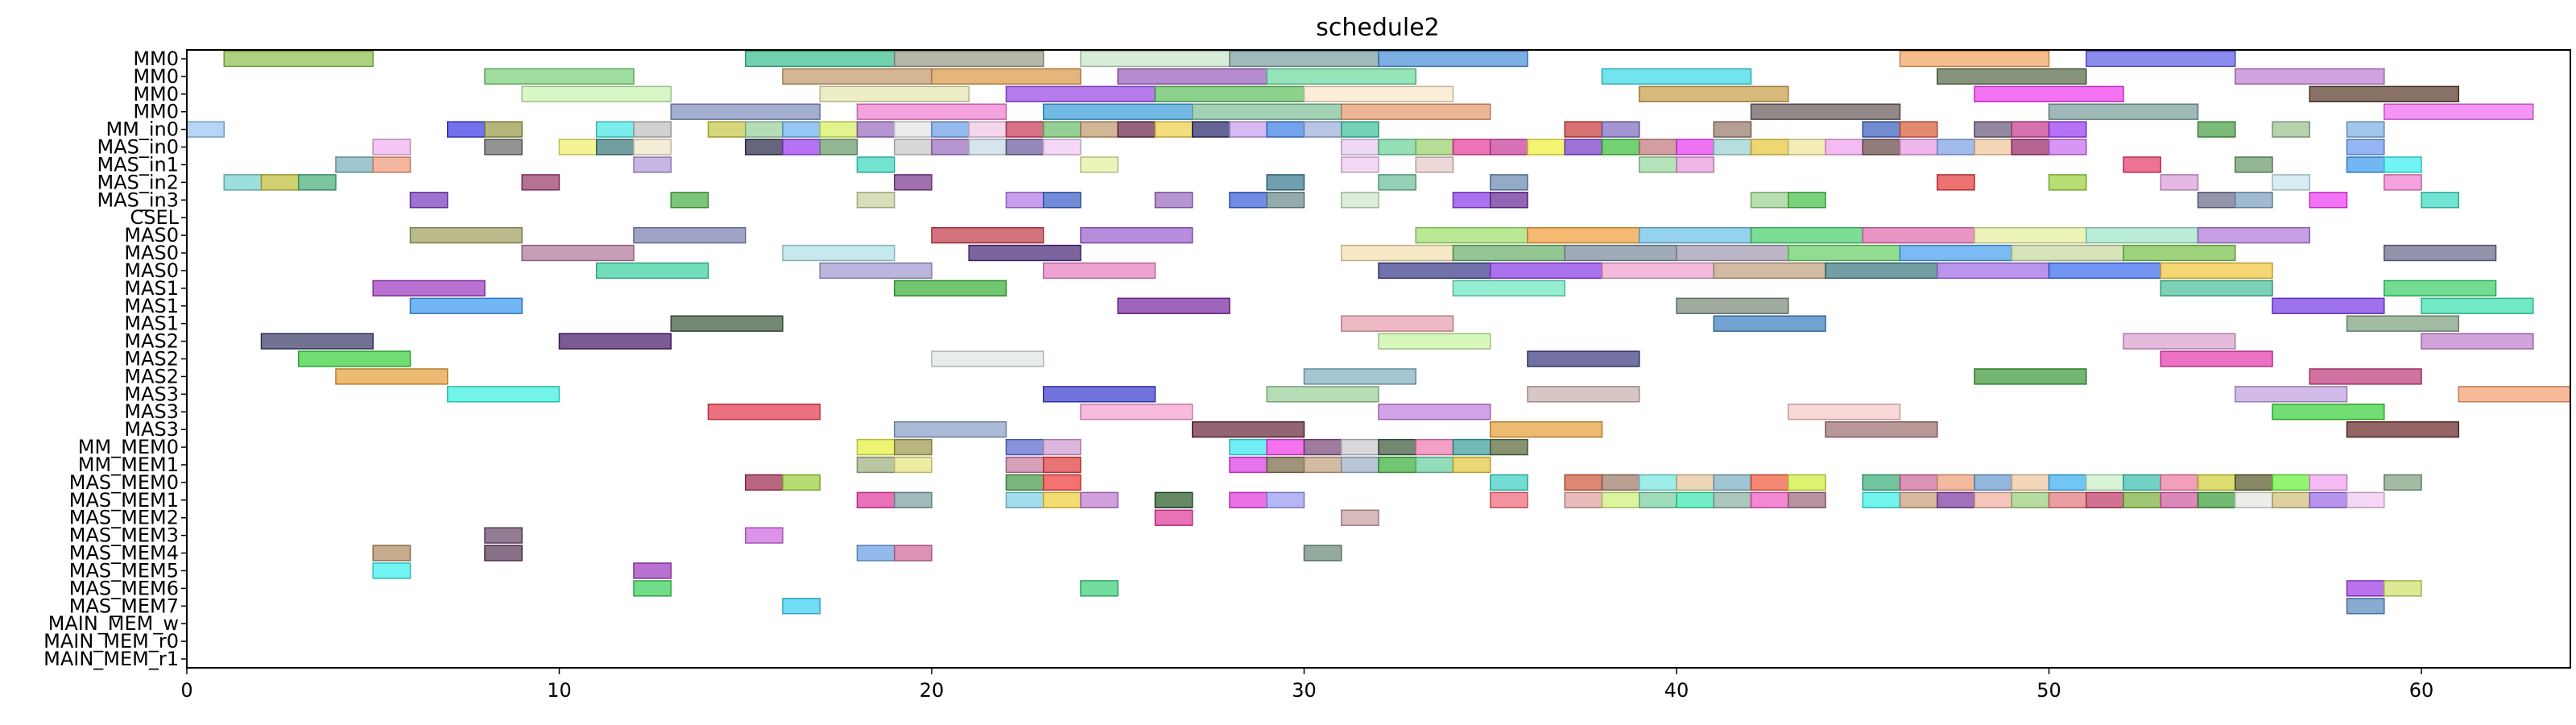 This screenshot has height=725, width=2576. What do you see at coordinates (186, 690) in the screenshot?
I see `x-tick-label: 0` at bounding box center [186, 690].